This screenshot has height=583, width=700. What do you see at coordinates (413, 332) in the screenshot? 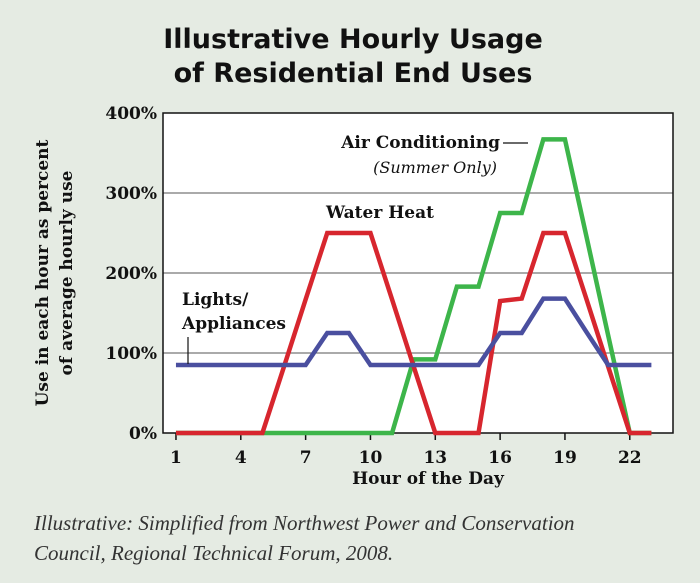
I see `series-line` at bounding box center [413, 332].